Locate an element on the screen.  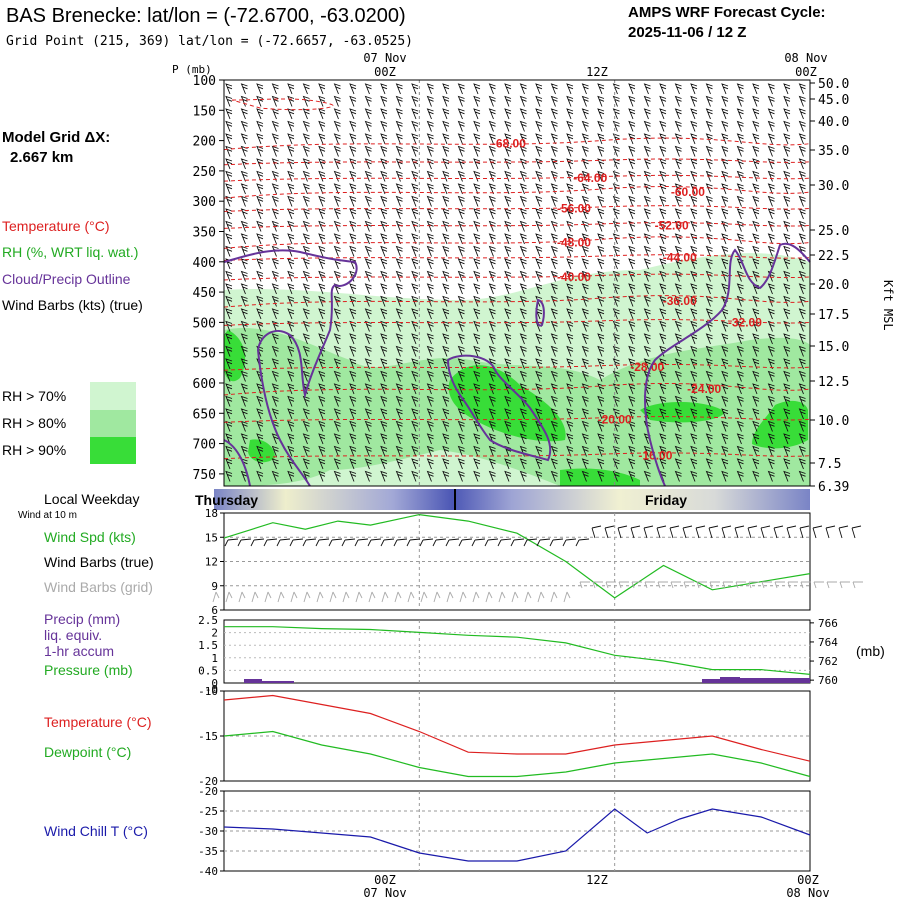
height-tick-label: 50.0 is located at coordinates (833, 84).